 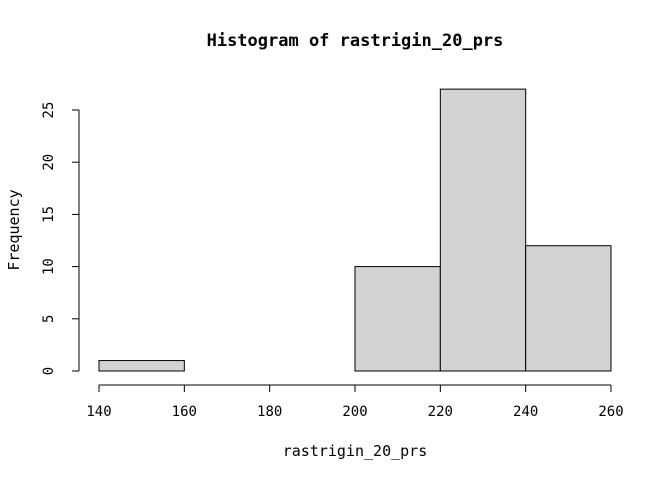 What do you see at coordinates (49, 214) in the screenshot?
I see `y-tick-label-15: 15` at bounding box center [49, 214].